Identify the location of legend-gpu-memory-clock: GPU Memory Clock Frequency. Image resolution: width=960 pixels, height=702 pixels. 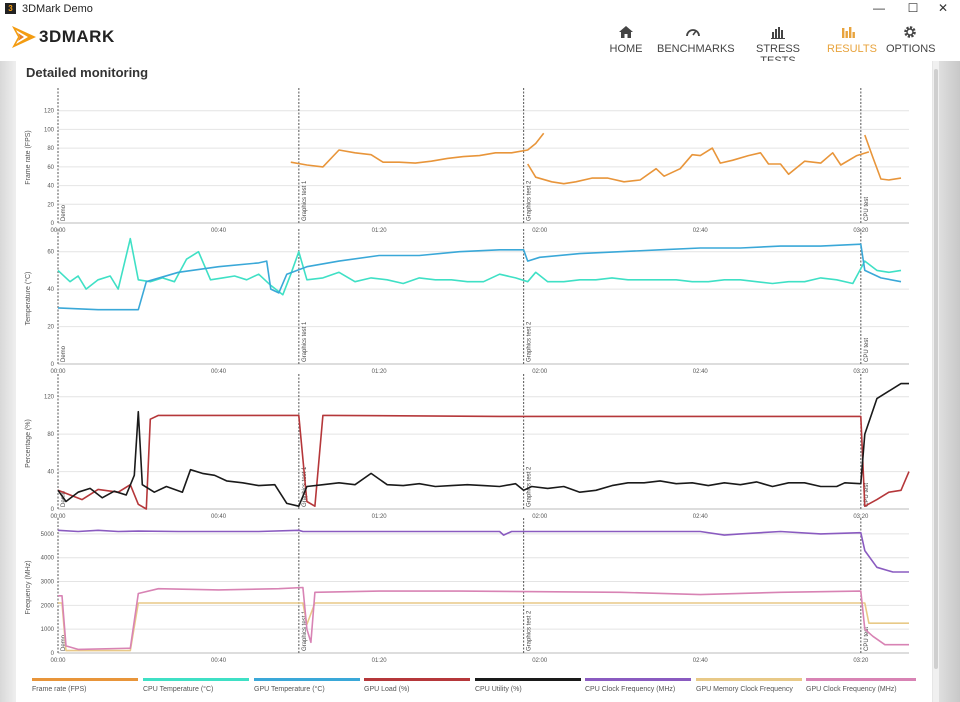
(749, 688).